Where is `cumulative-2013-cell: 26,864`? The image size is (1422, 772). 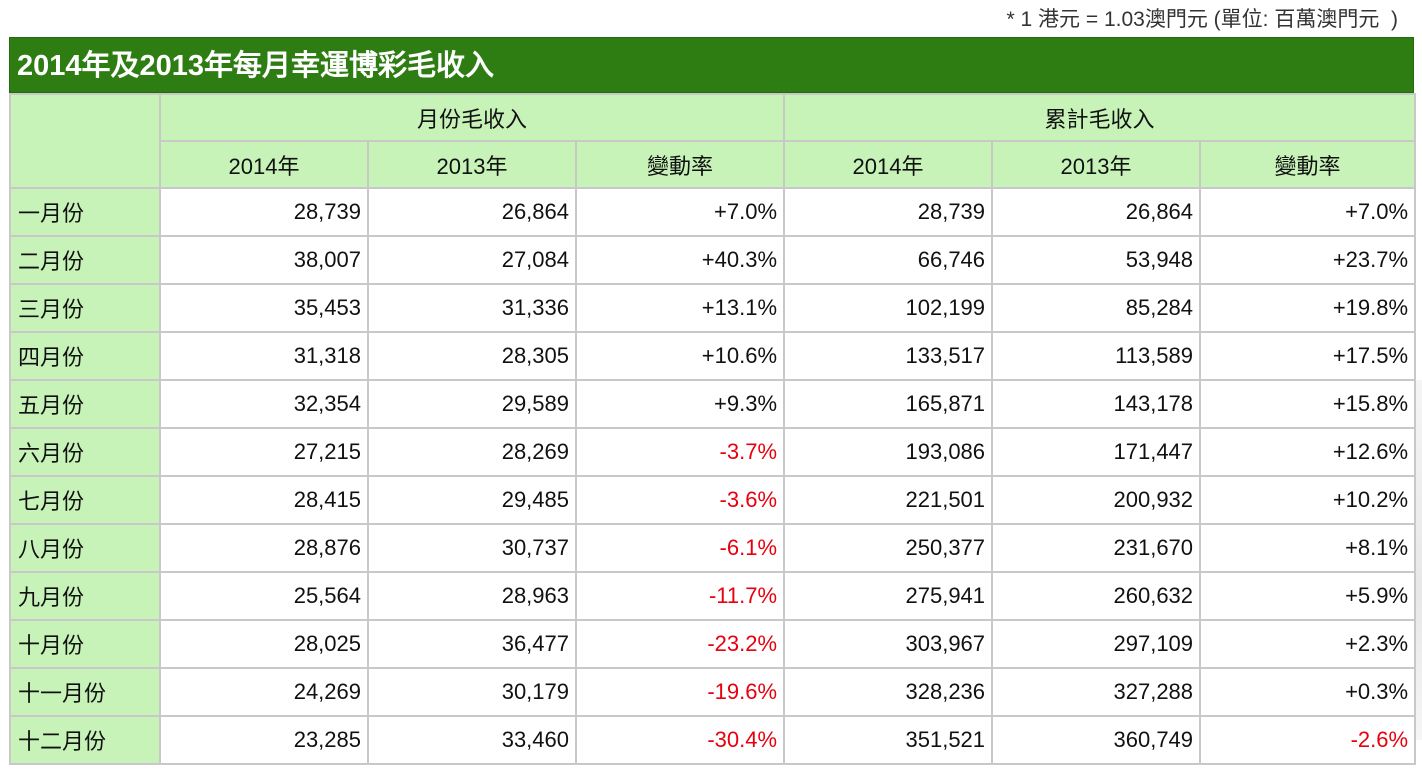 cumulative-2013-cell: 26,864 is located at coordinates (1096, 212).